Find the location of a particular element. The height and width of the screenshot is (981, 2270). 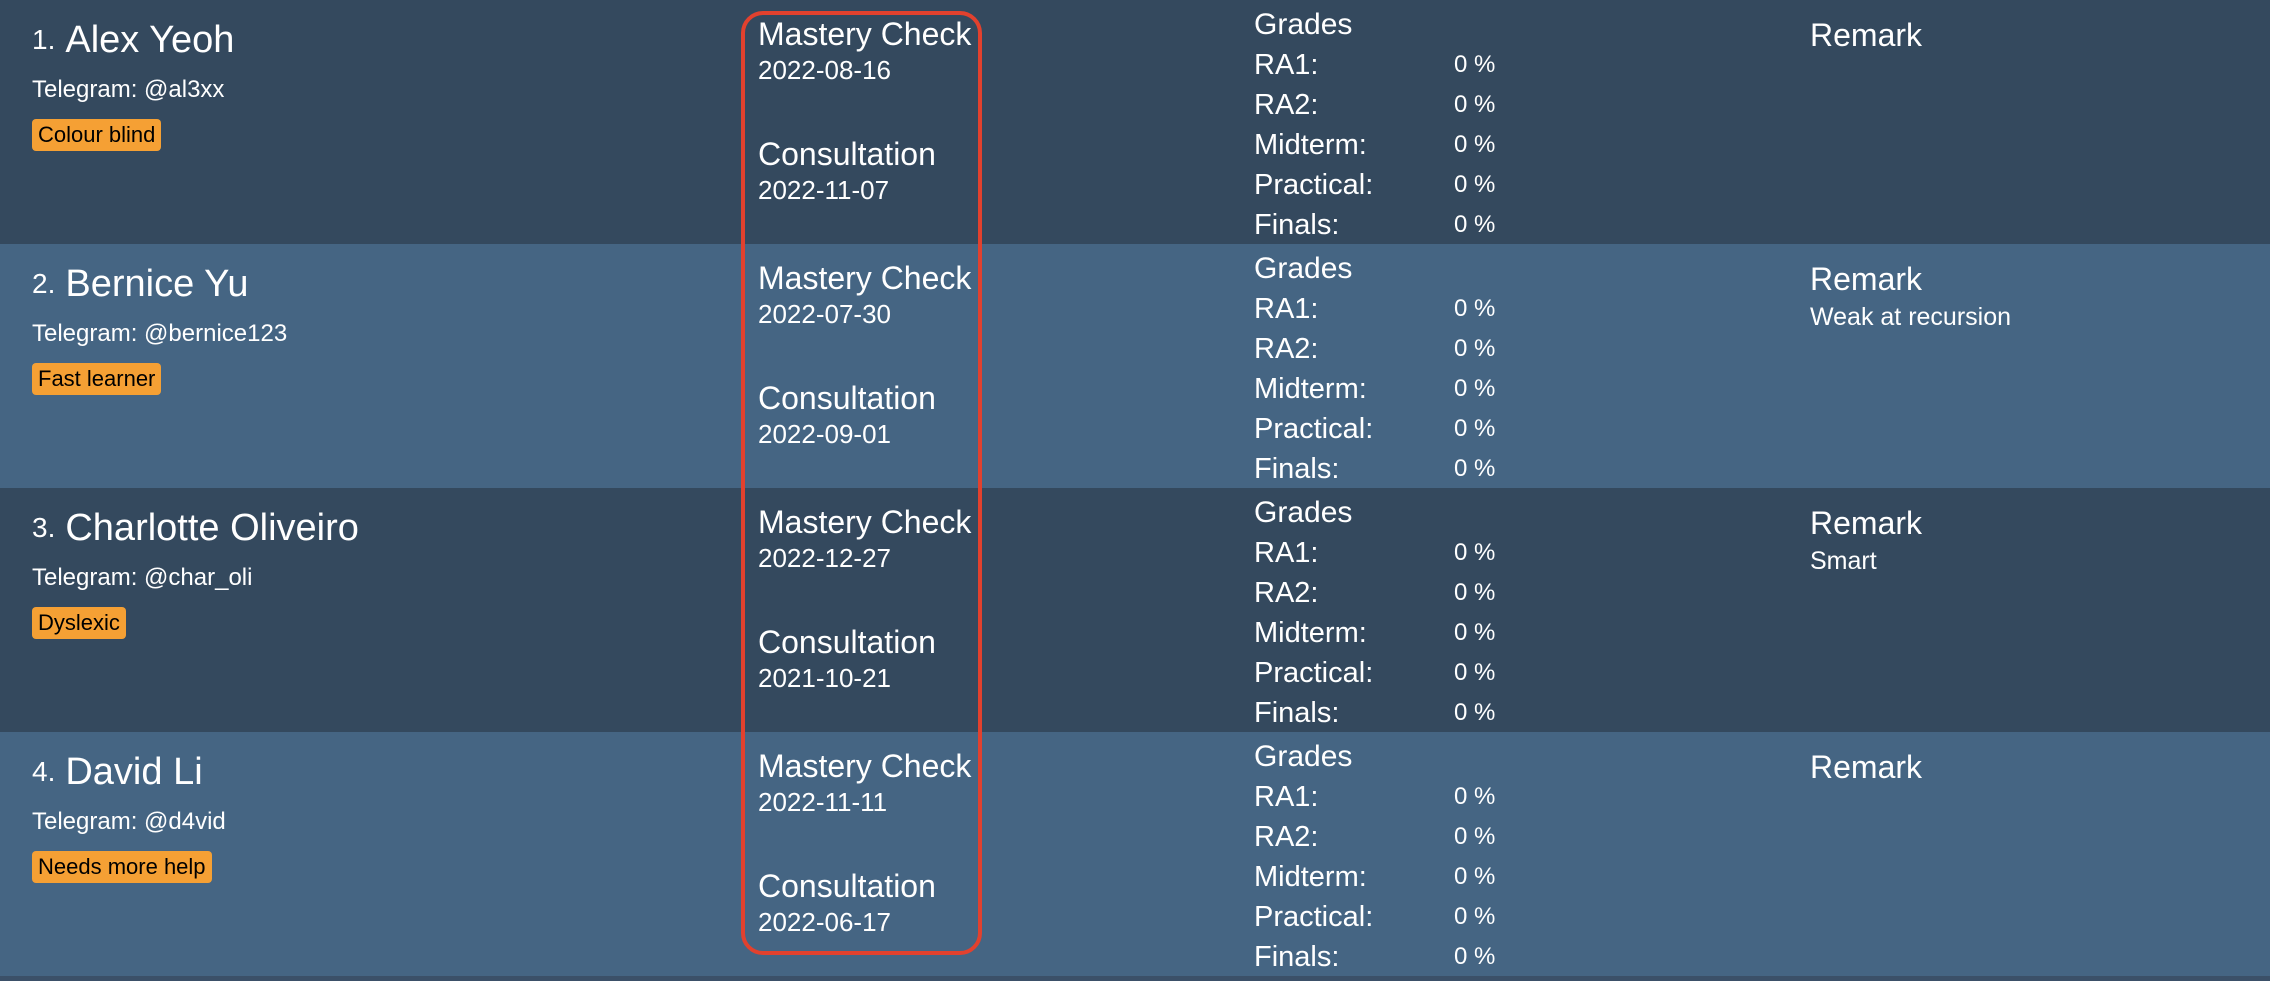

tag-badge: Colour blind is located at coordinates (97, 135).